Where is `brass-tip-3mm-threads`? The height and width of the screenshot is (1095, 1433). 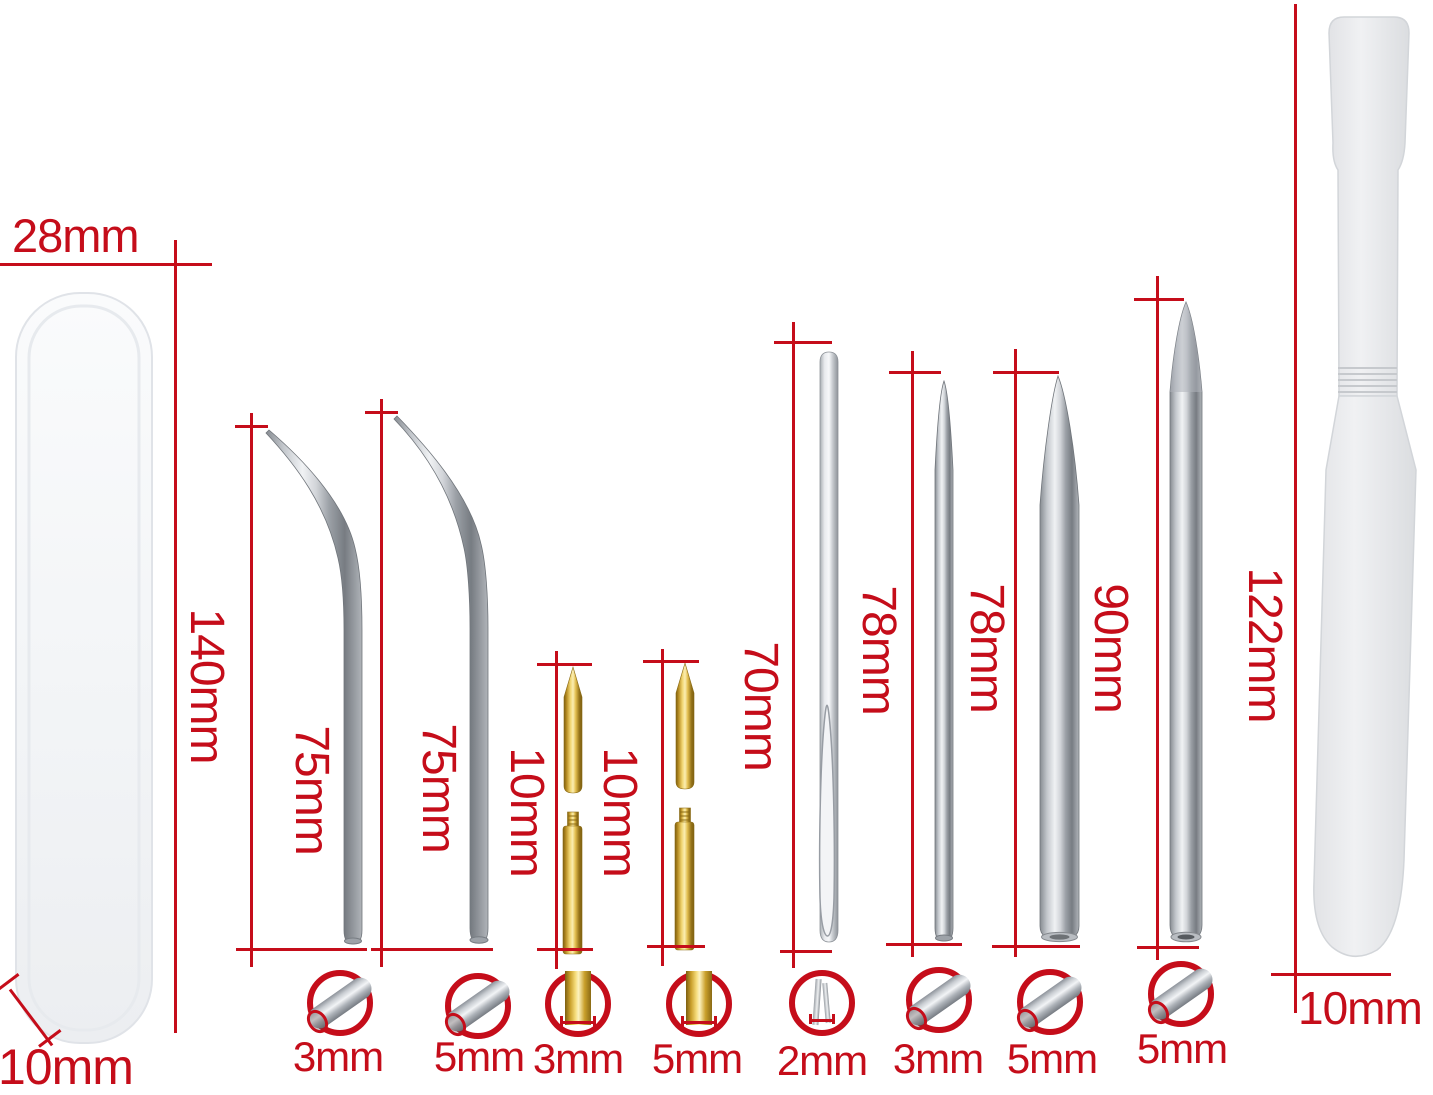 brass-tip-3mm-threads is located at coordinates (573, 820).